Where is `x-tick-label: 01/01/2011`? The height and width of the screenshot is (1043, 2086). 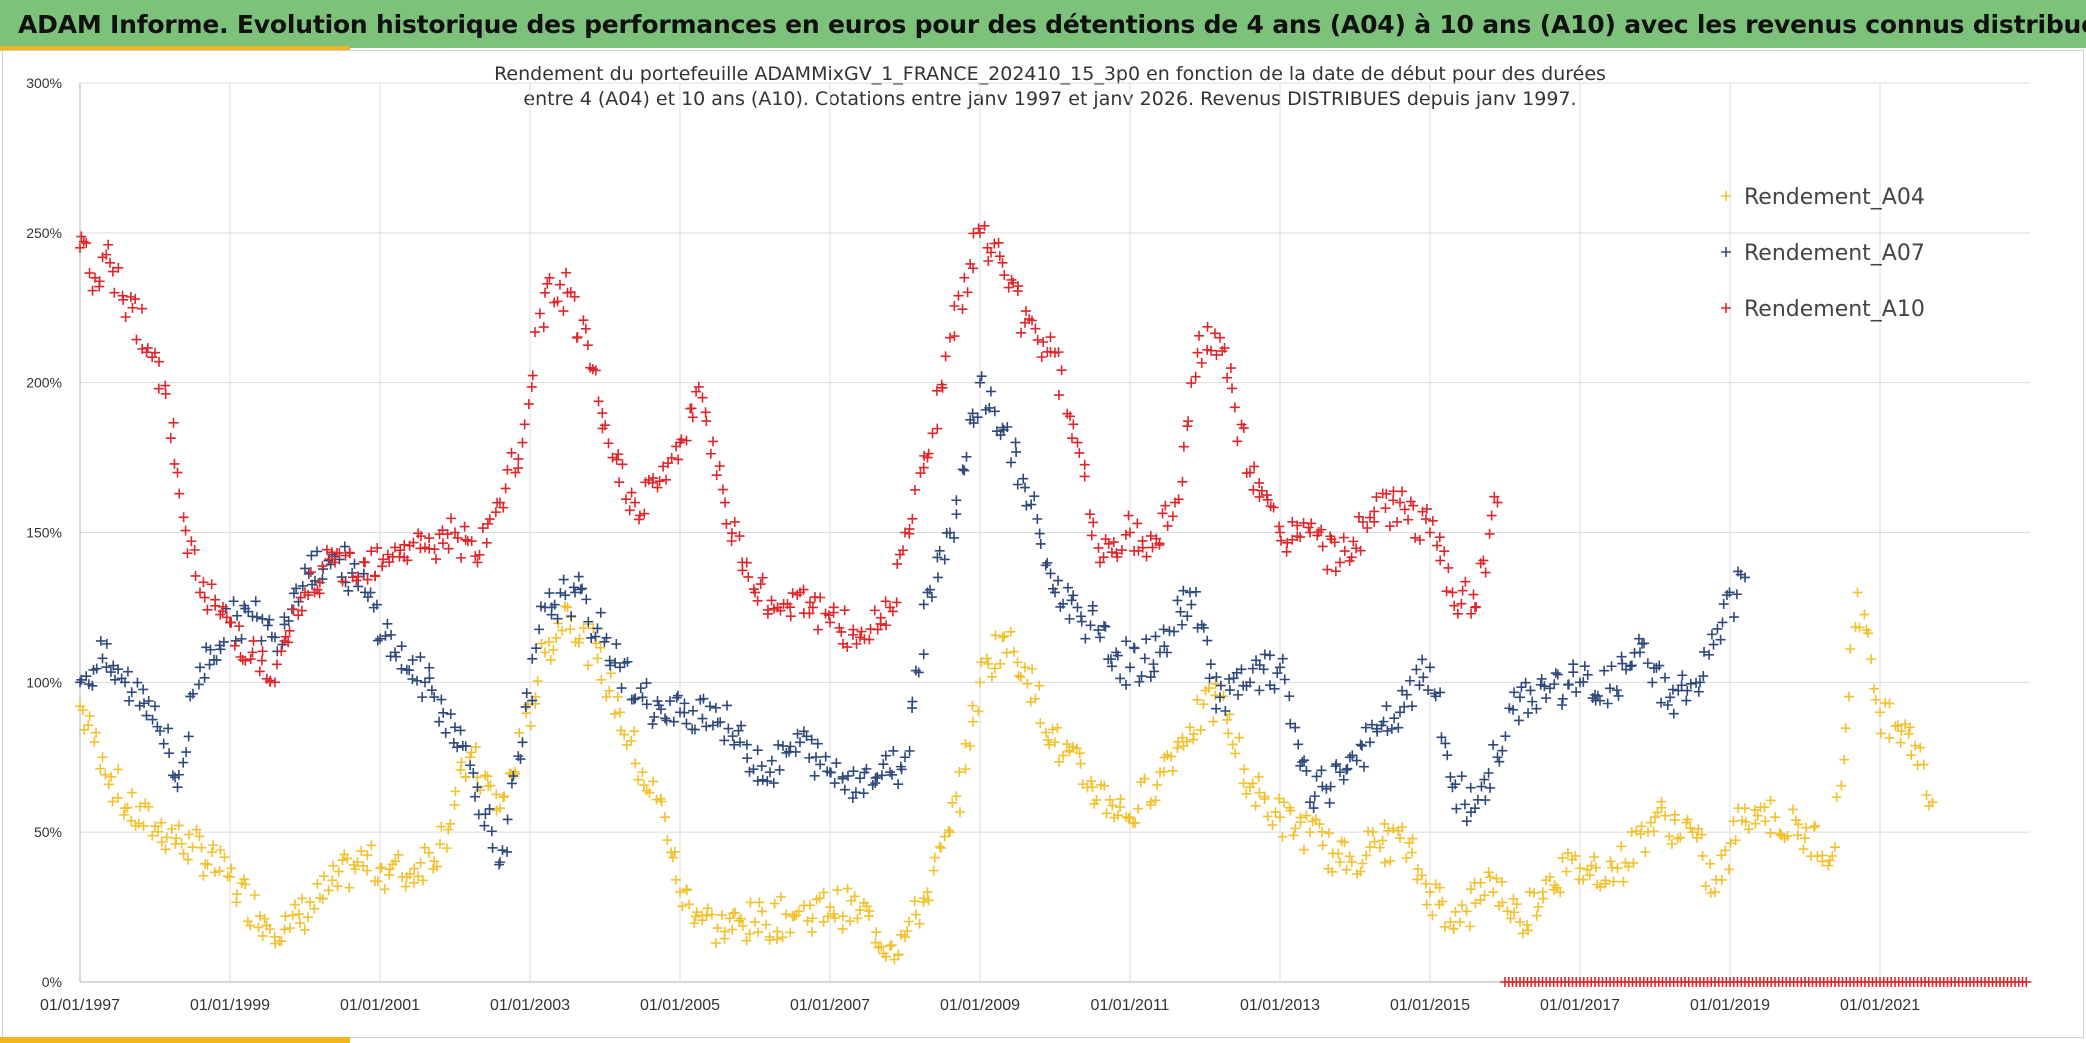
x-tick-label: 01/01/2011 is located at coordinates (1130, 1005).